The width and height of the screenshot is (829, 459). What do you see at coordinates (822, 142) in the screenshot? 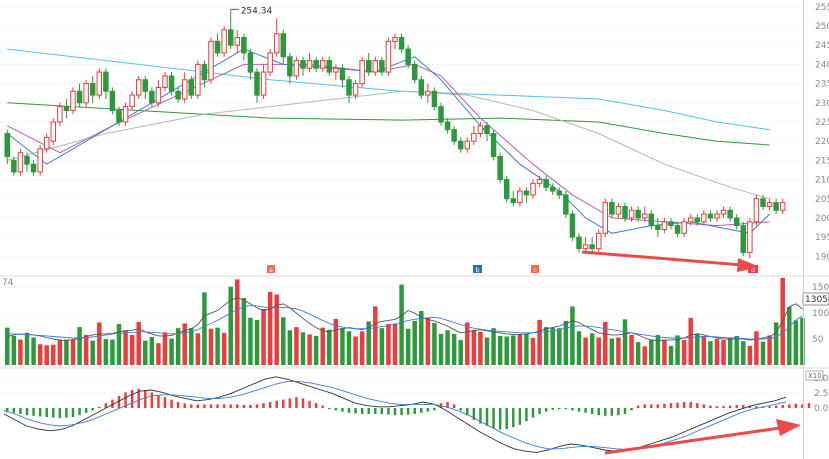
I see `price-tick-label: 220` at bounding box center [822, 142].